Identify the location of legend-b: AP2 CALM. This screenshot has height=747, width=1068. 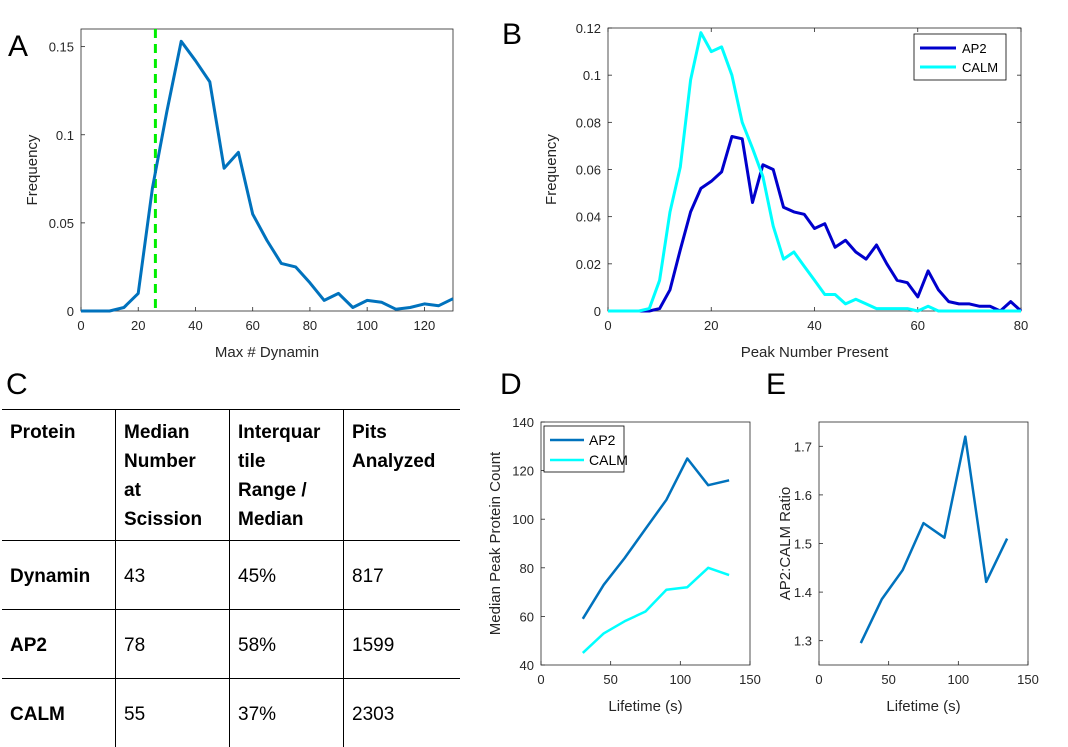
(960, 57).